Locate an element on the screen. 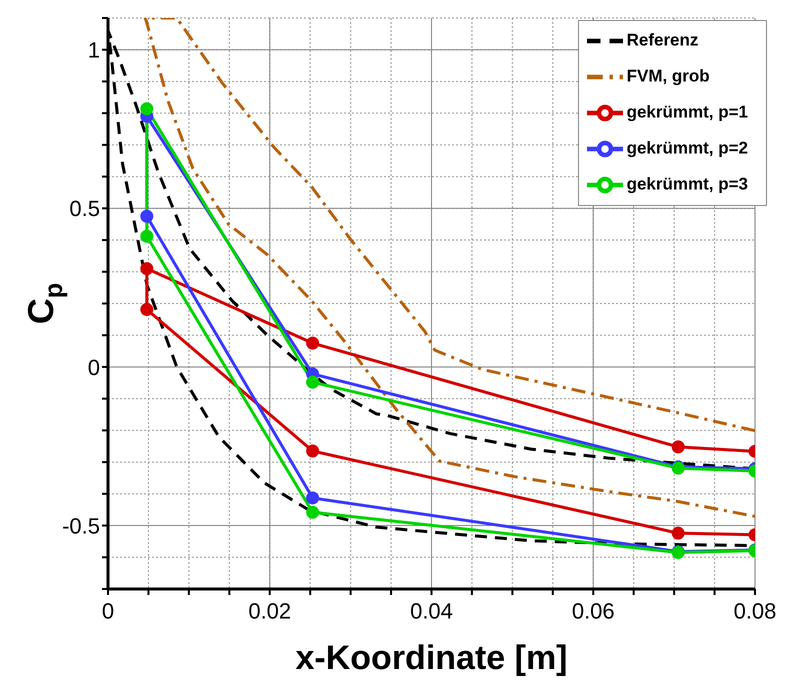  y-tick-label: 0.5 is located at coordinates (84, 209).